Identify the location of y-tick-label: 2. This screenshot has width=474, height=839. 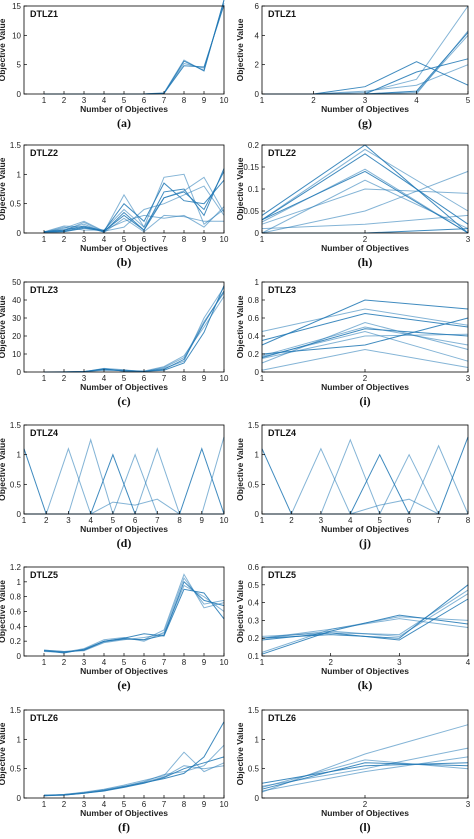
(257, 65).